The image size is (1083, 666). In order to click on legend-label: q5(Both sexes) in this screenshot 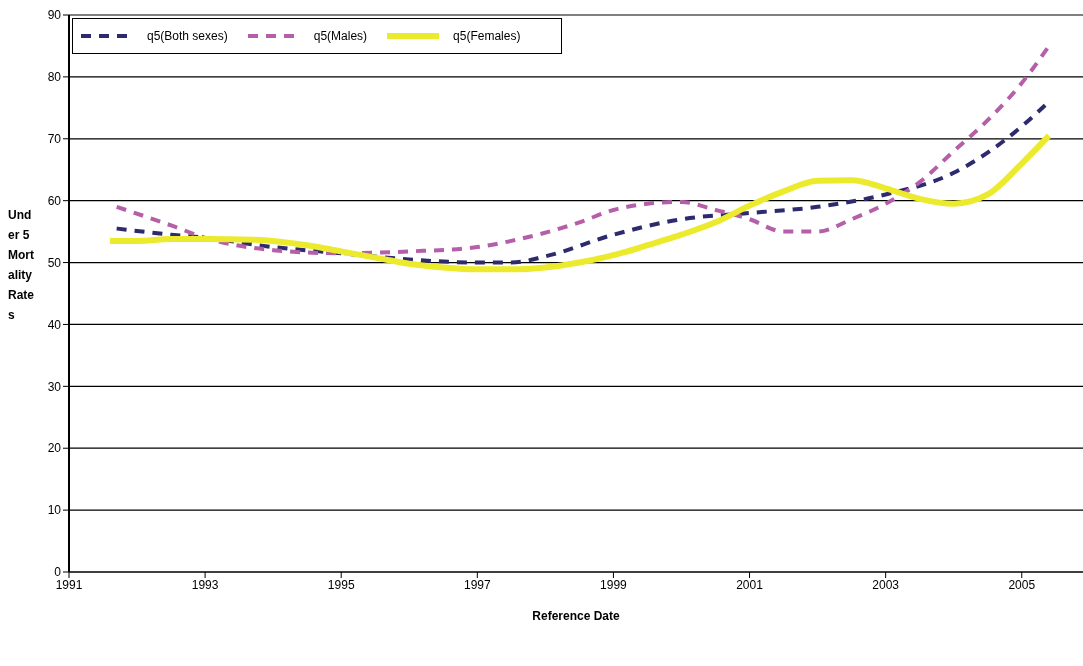, I will do `click(187, 36)`.